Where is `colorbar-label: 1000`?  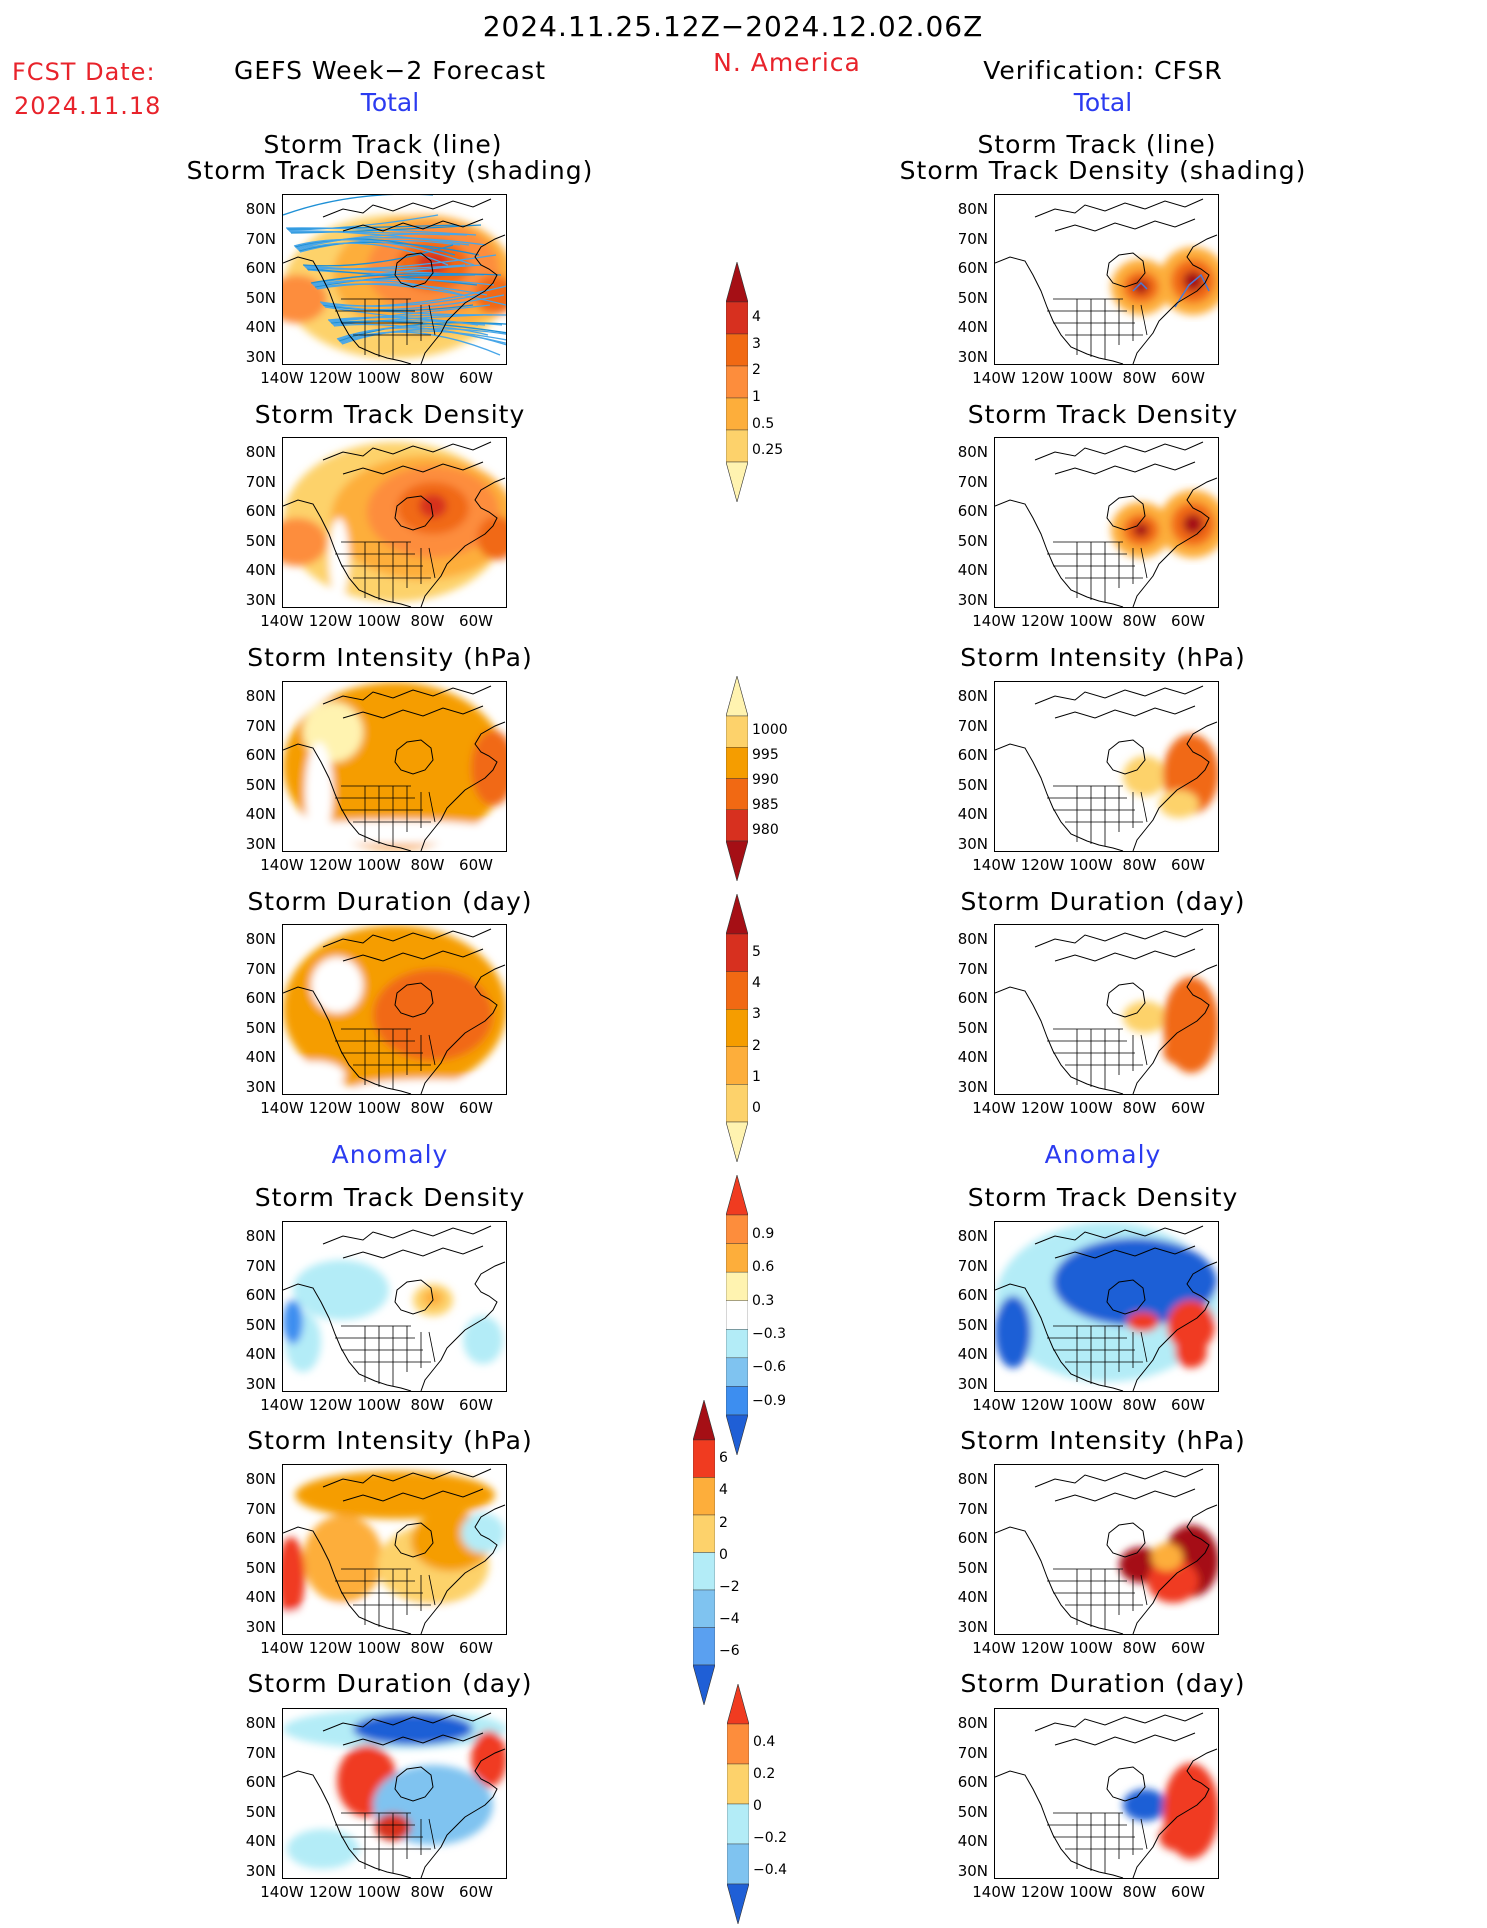
colorbar-label: 1000 is located at coordinates (770, 730).